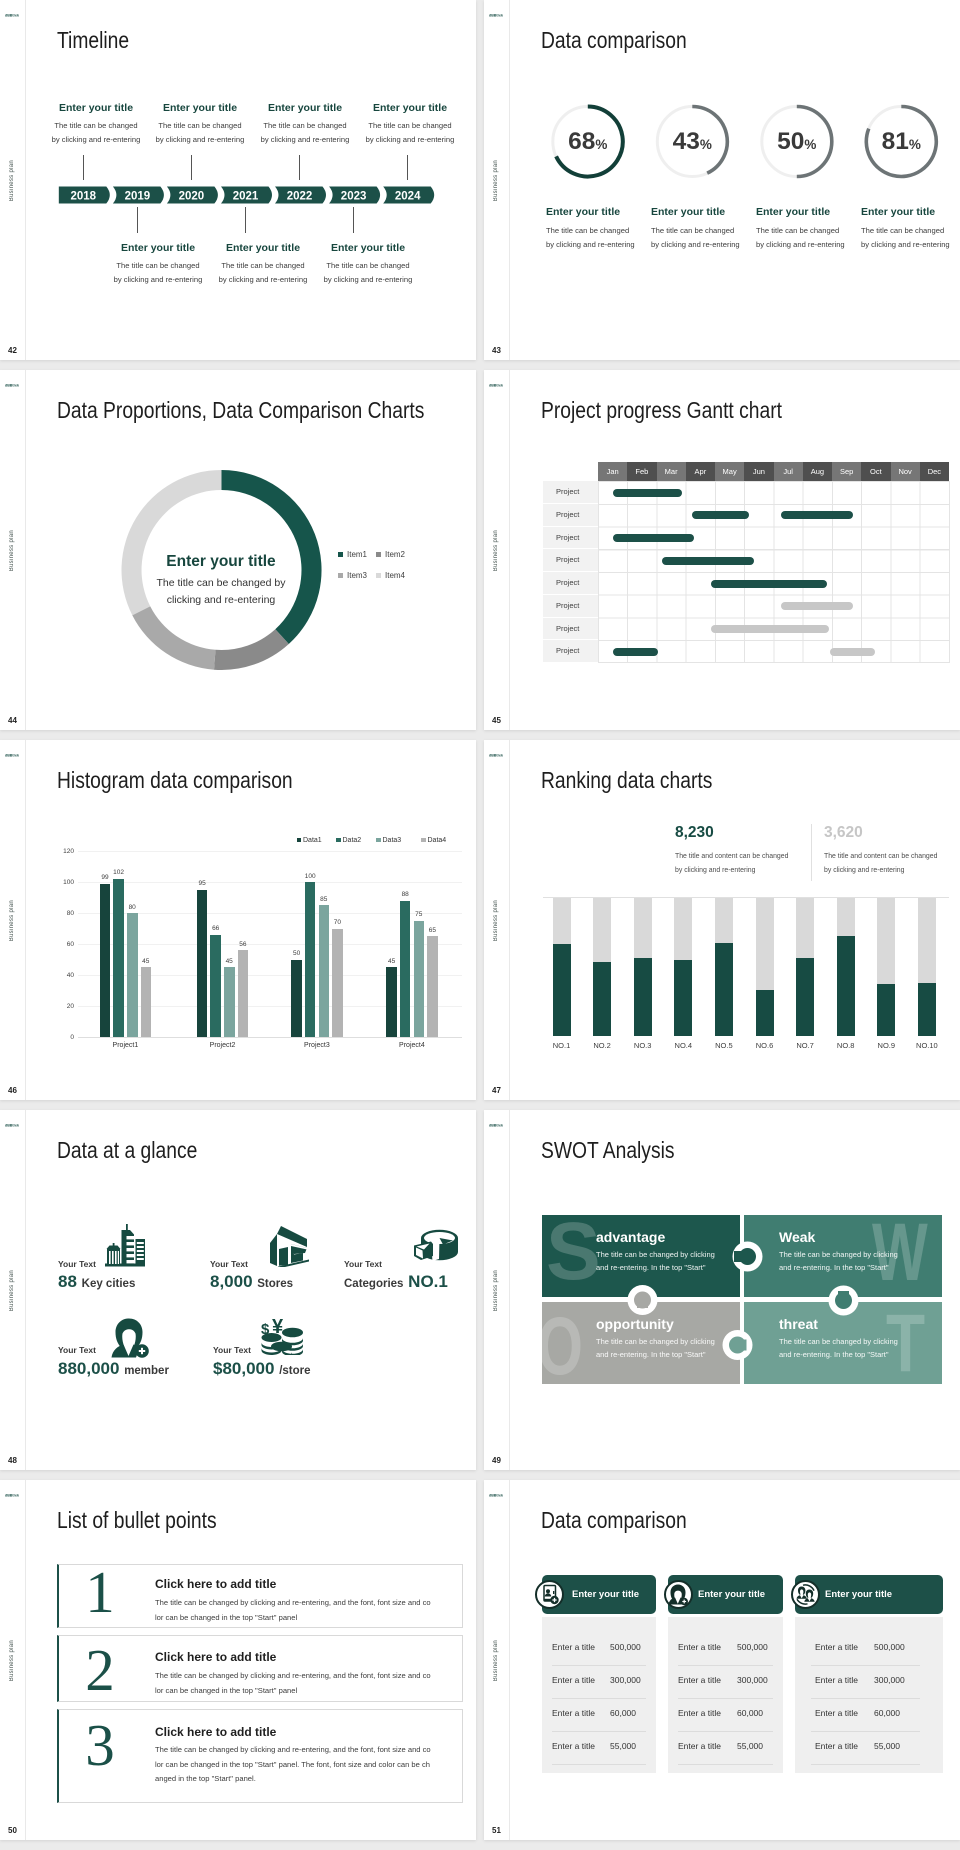 The image size is (960, 1850). What do you see at coordinates (192, 196) in the screenshot?
I see `svg-text: 2020` at bounding box center [192, 196].